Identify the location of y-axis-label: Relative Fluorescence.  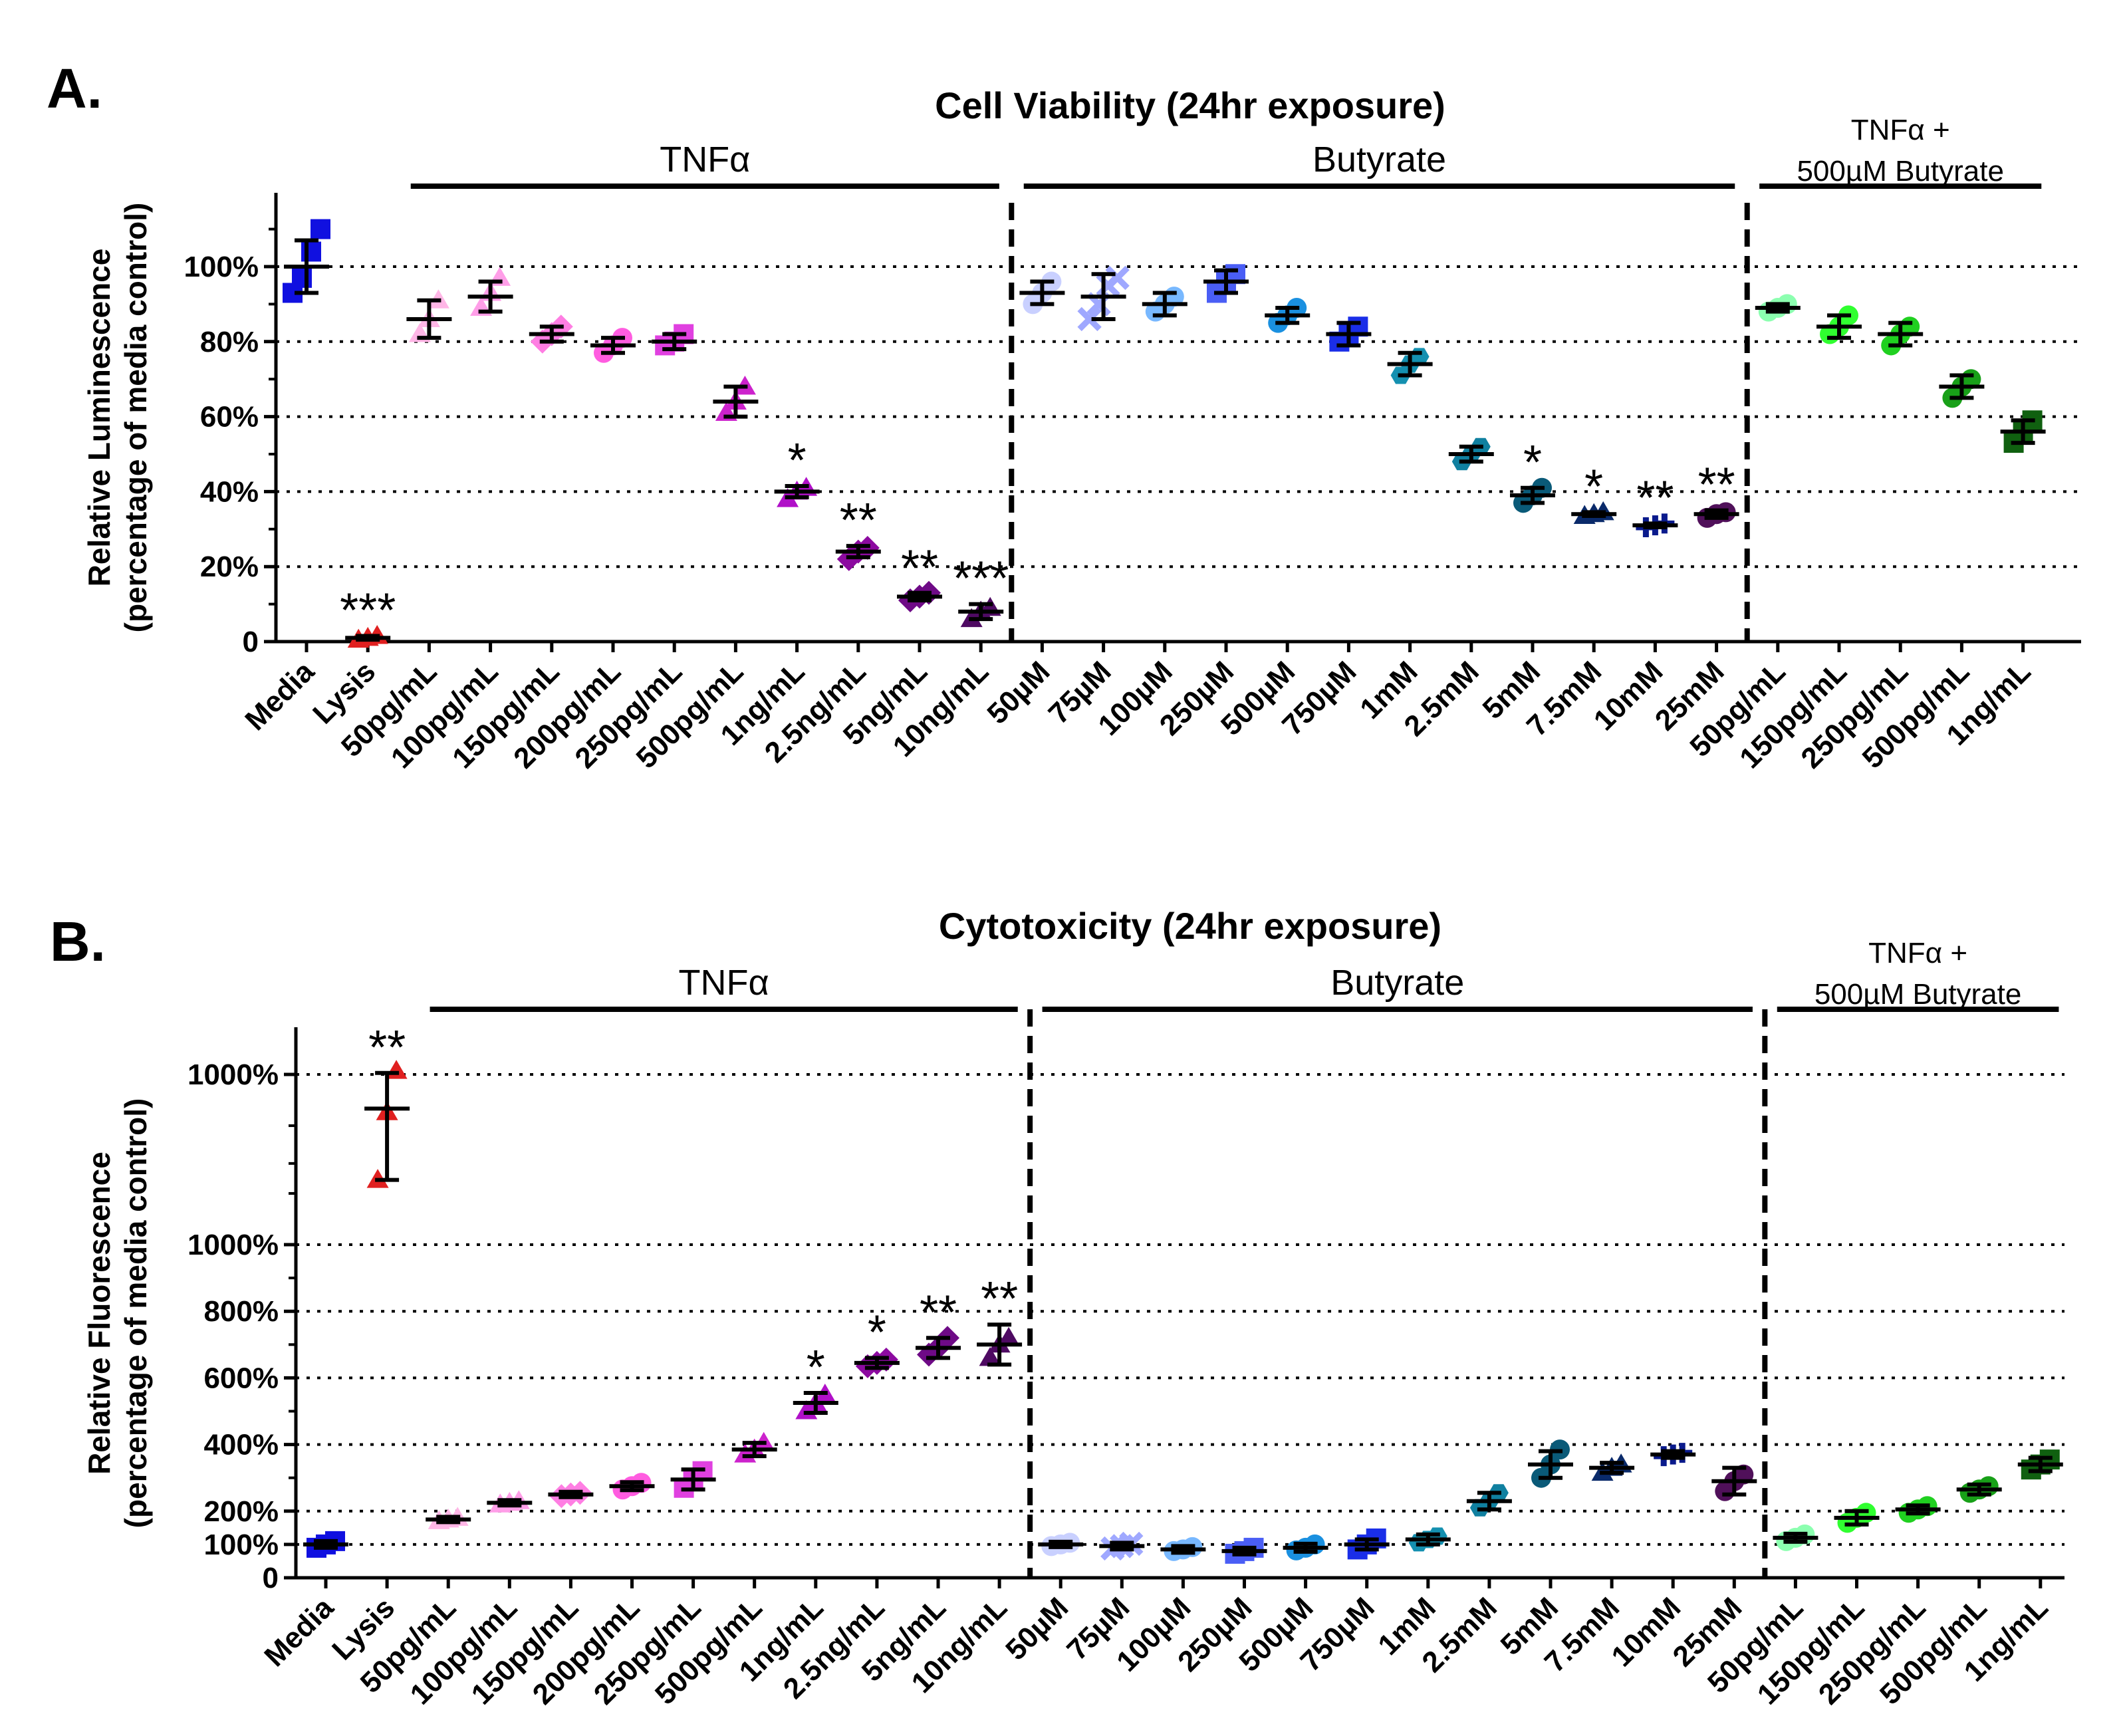
(99, 1314).